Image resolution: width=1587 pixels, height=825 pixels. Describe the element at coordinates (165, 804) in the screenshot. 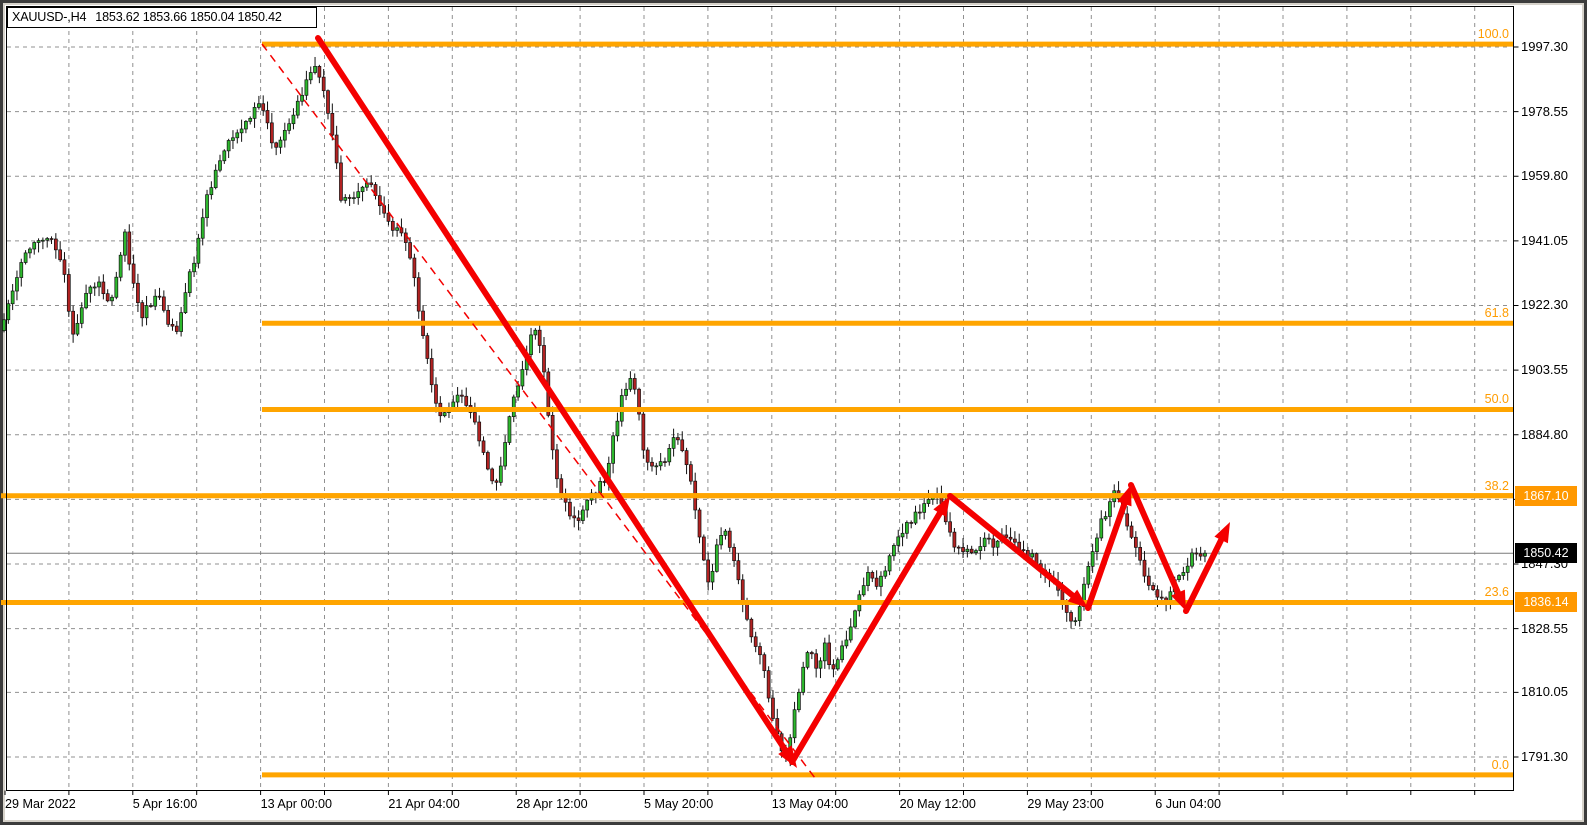

I see `time-axis-label: 5 Apr 16:00` at that location.